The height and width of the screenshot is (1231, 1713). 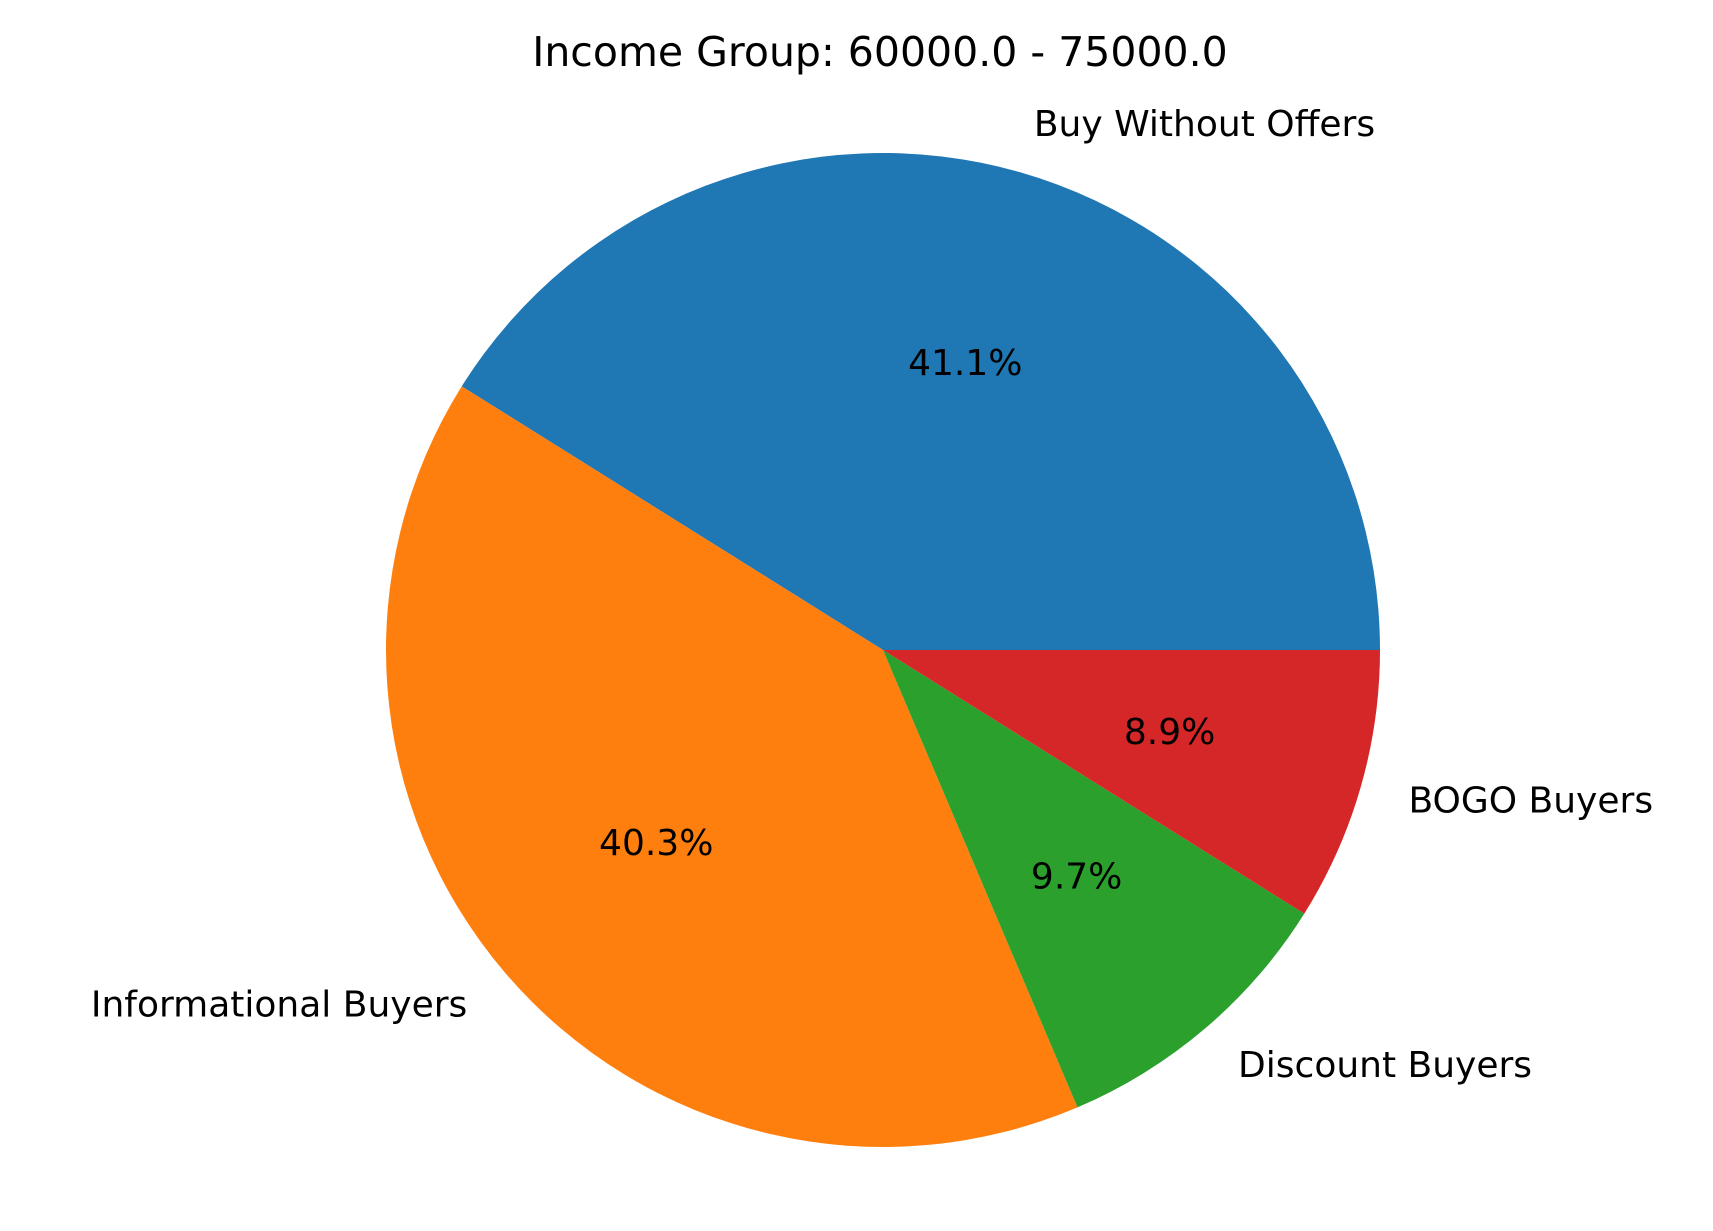 I want to click on slice-percent-informational-buyers: 40.3%, so click(x=656, y=843).